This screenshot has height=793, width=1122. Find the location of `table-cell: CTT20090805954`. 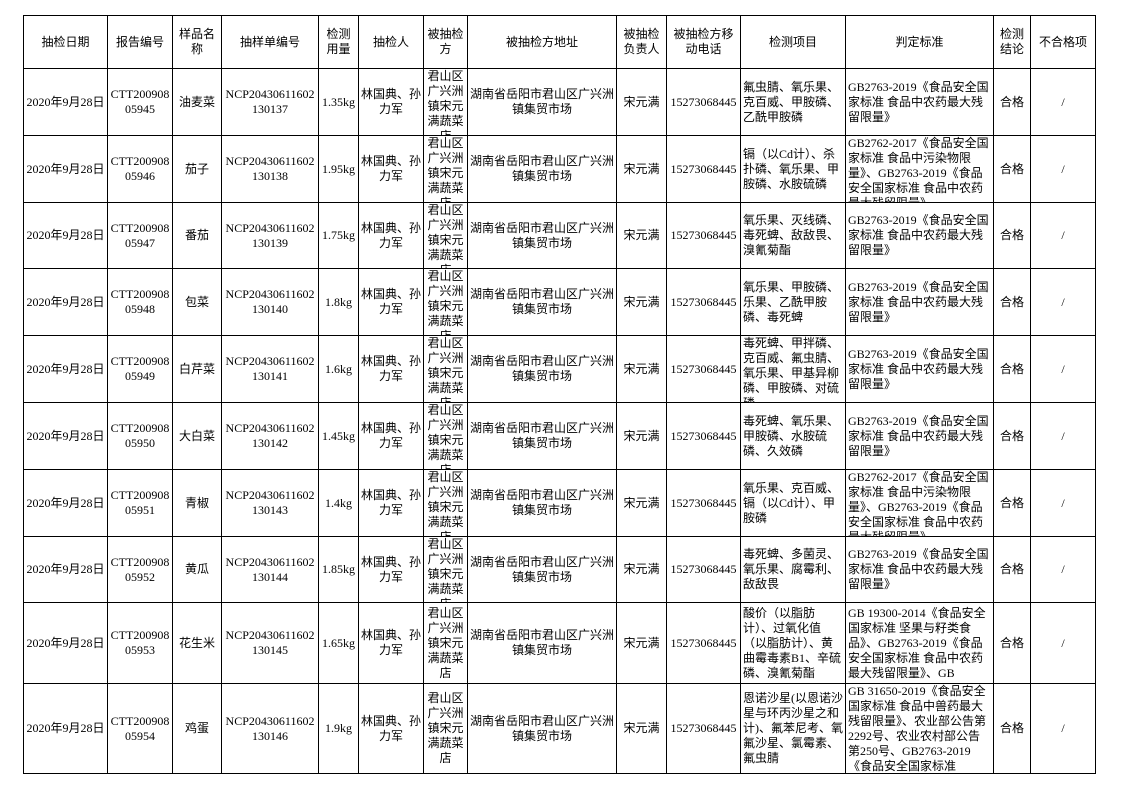

table-cell: CTT20090805954 is located at coordinates (140, 728).